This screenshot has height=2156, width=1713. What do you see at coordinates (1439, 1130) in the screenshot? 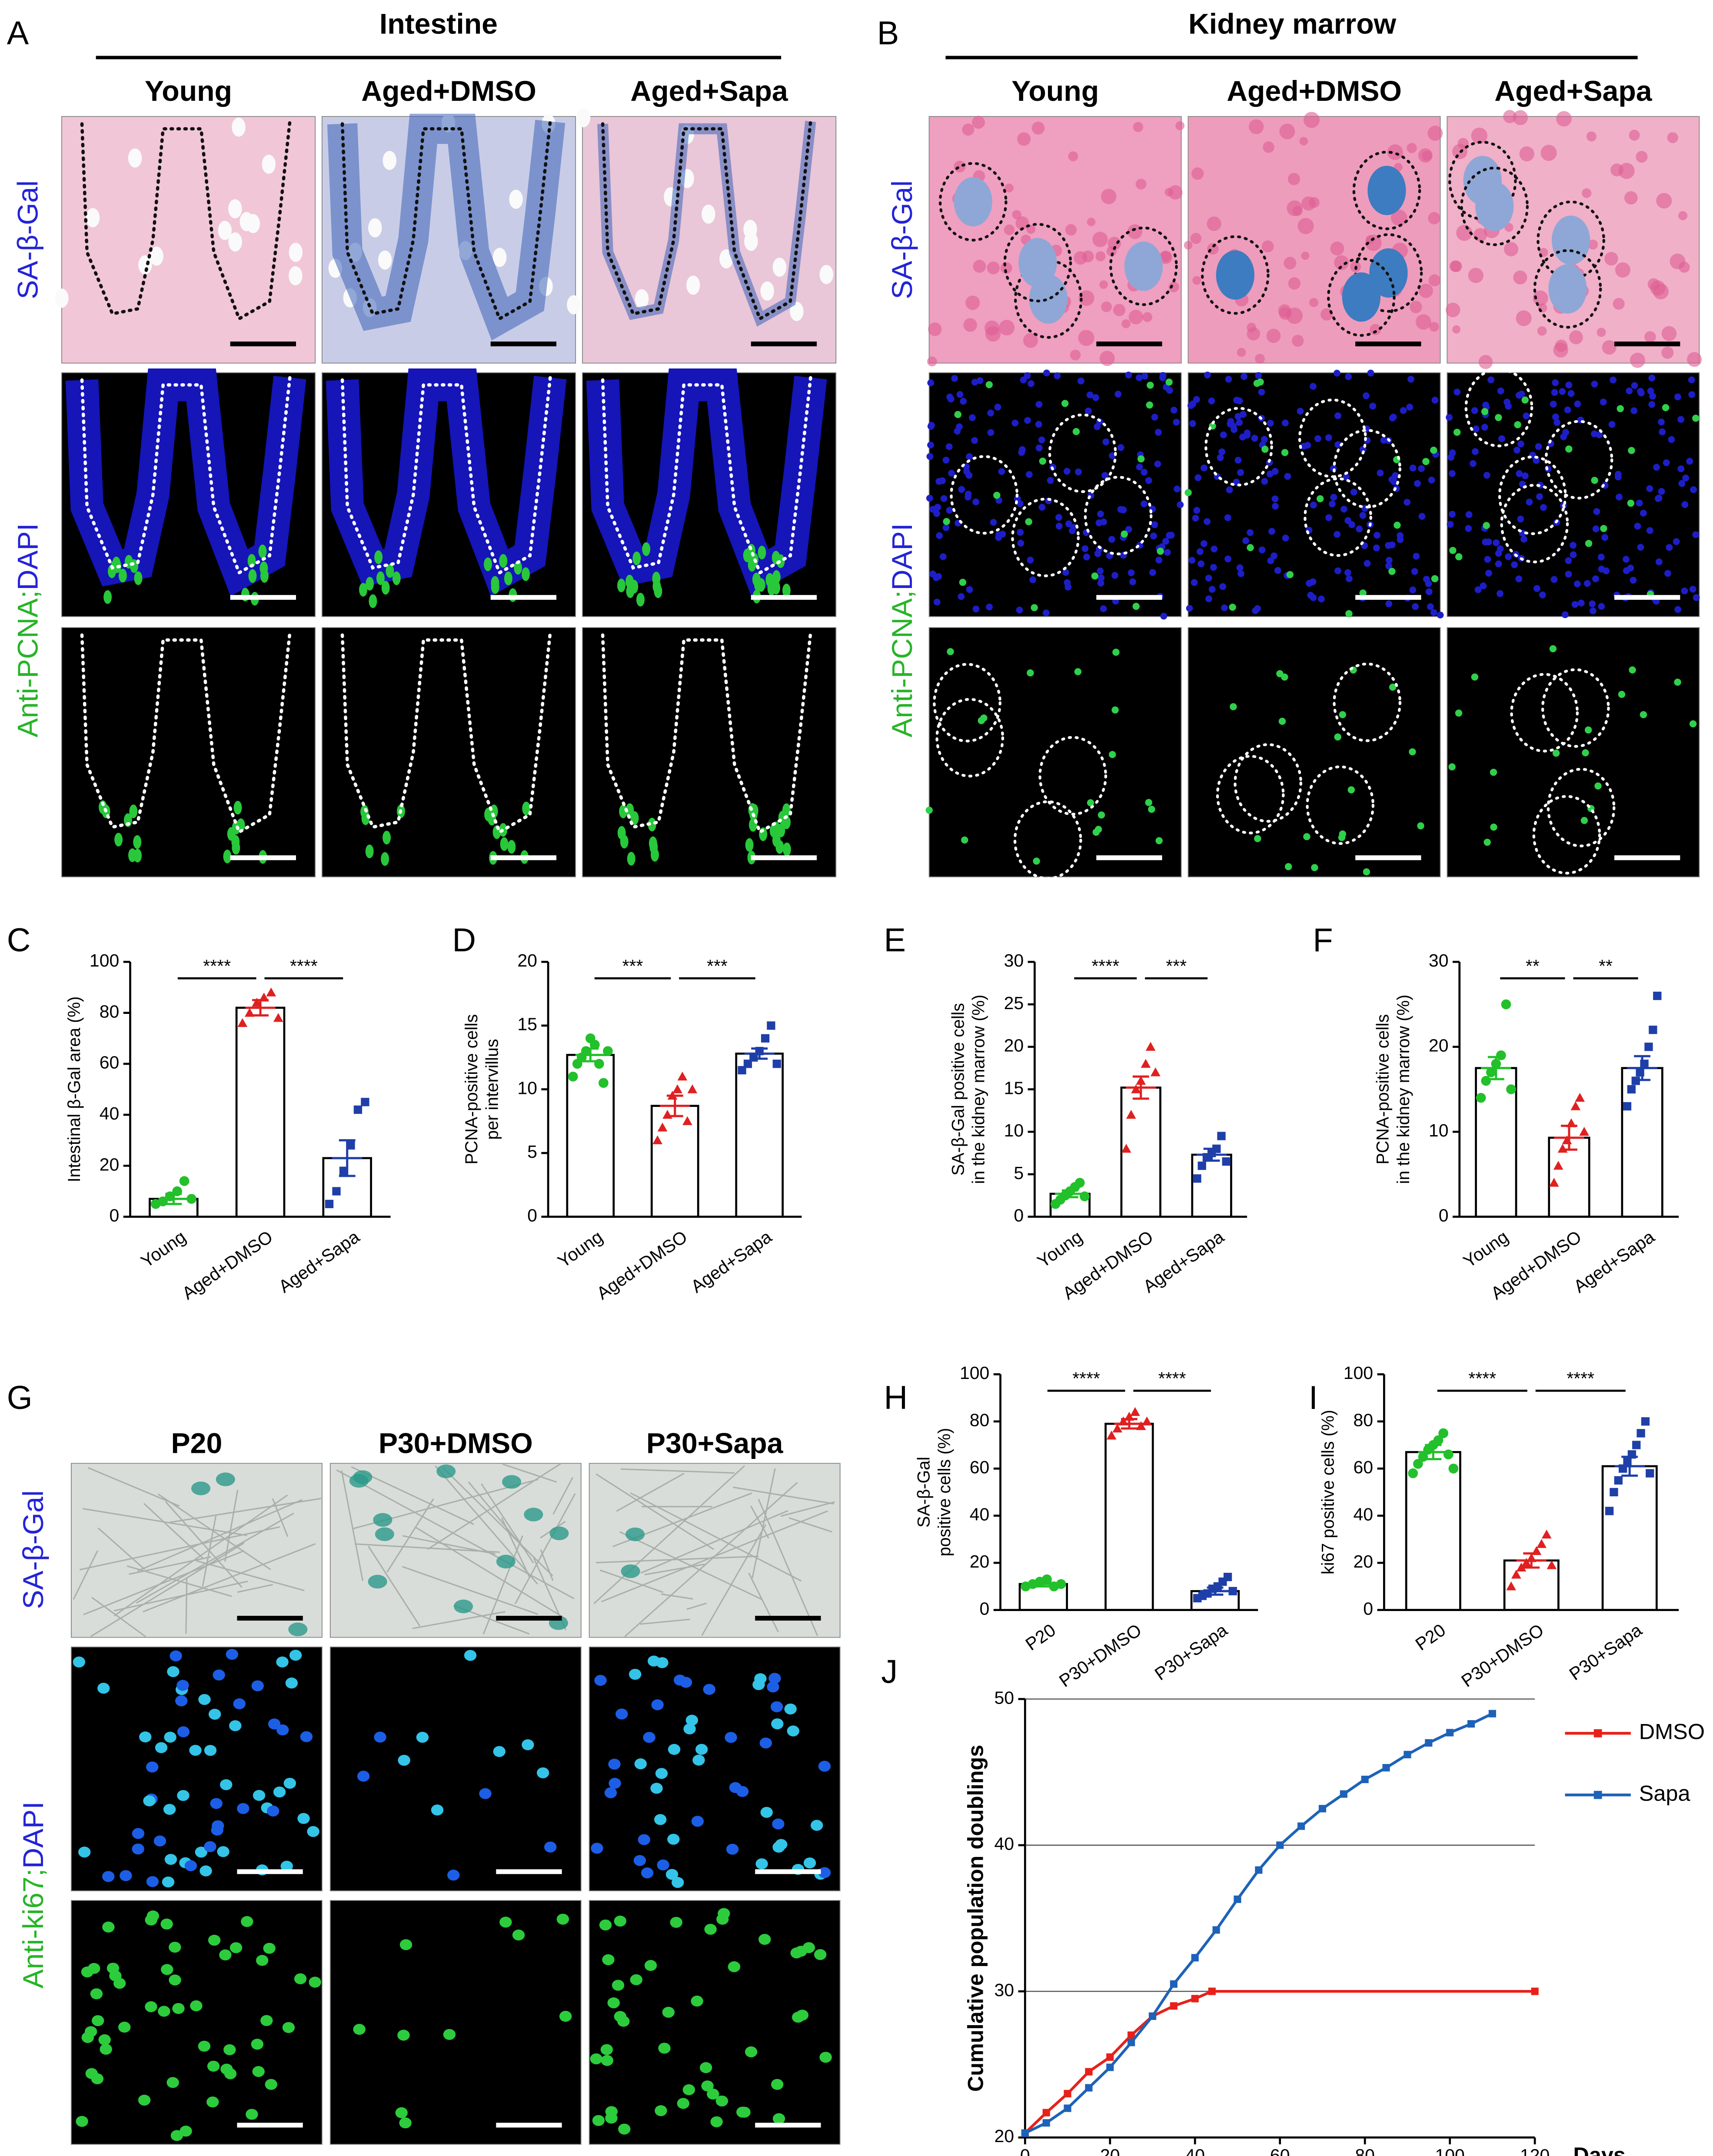
I see `y-tick-label: 10` at bounding box center [1439, 1130].